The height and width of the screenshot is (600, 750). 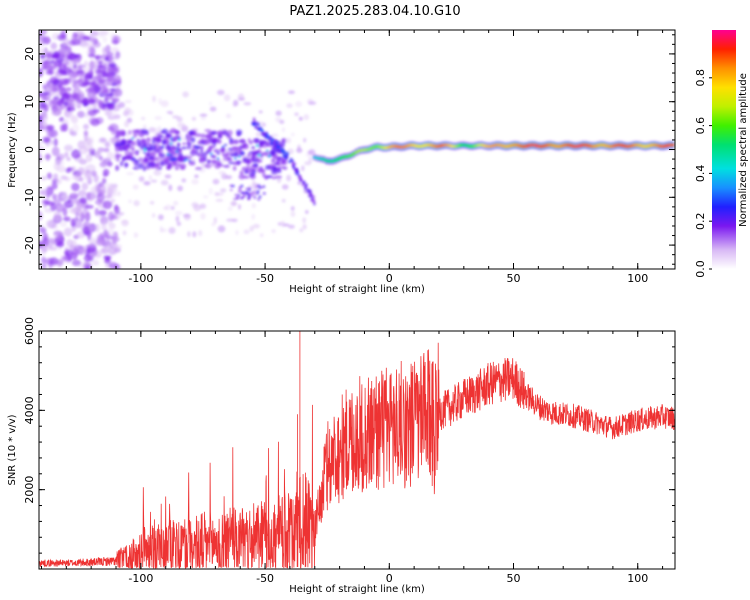 What do you see at coordinates (743, 150) in the screenshot?
I see `colorbar-label: Normalized spectral amplitude` at bounding box center [743, 150].